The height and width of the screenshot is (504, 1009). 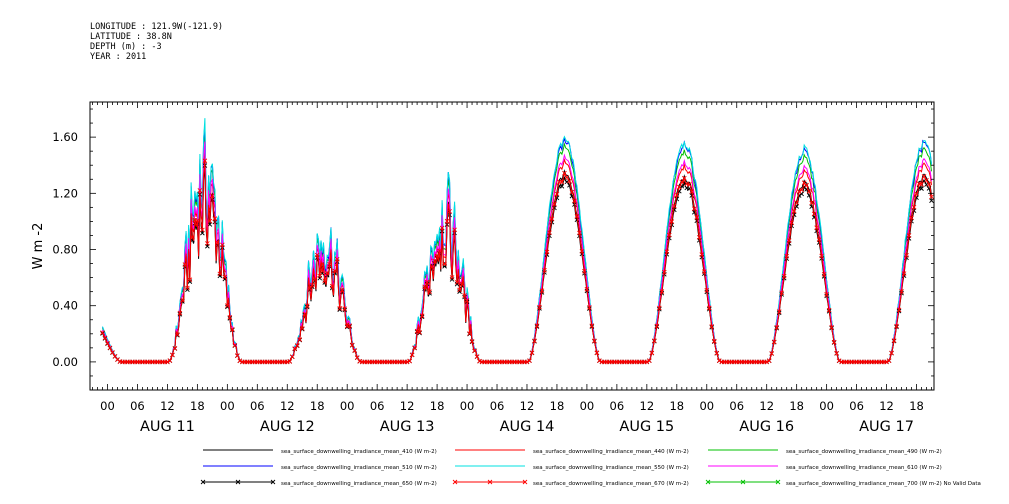 I want to click on y-tick-label: 0.40, so click(x=65, y=306).